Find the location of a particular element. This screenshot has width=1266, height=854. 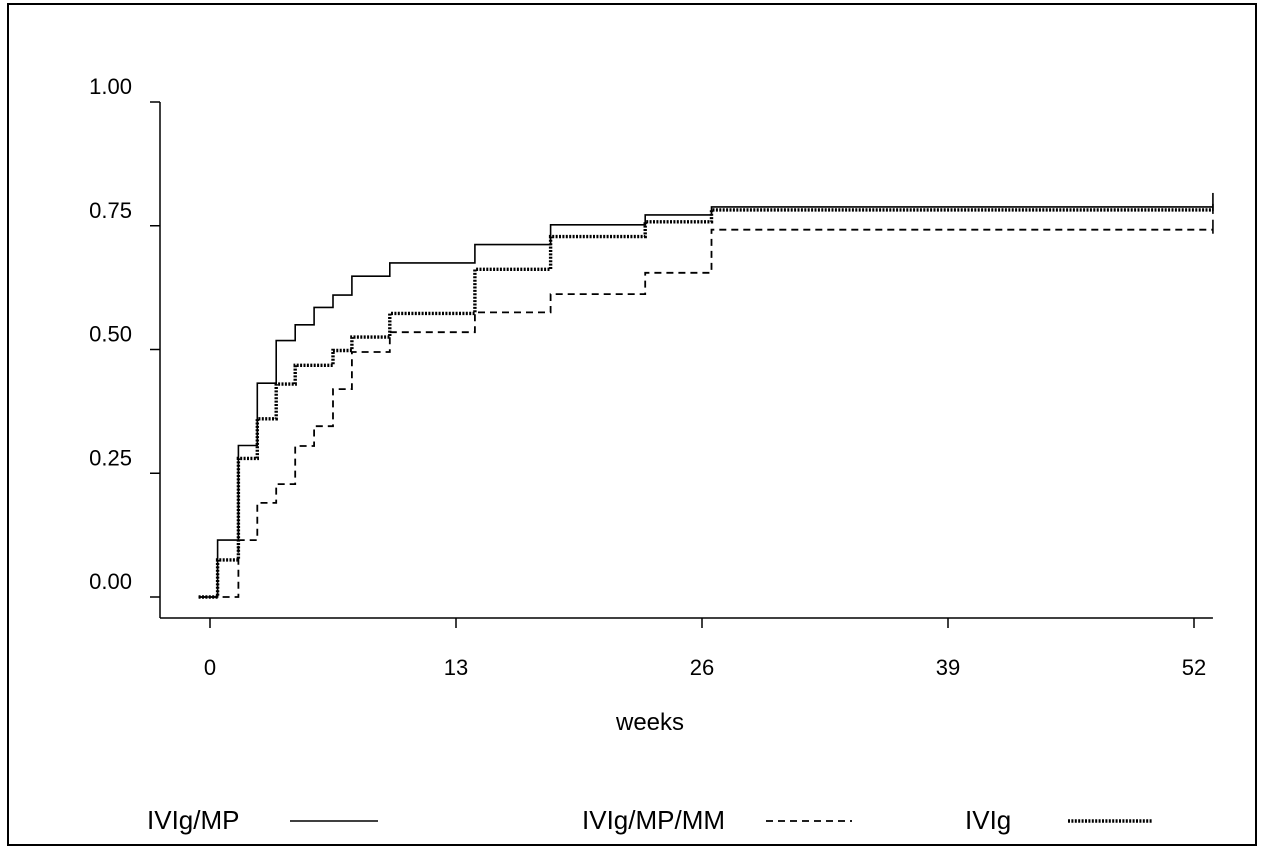

x-tick-label: 26 is located at coordinates (702, 667).